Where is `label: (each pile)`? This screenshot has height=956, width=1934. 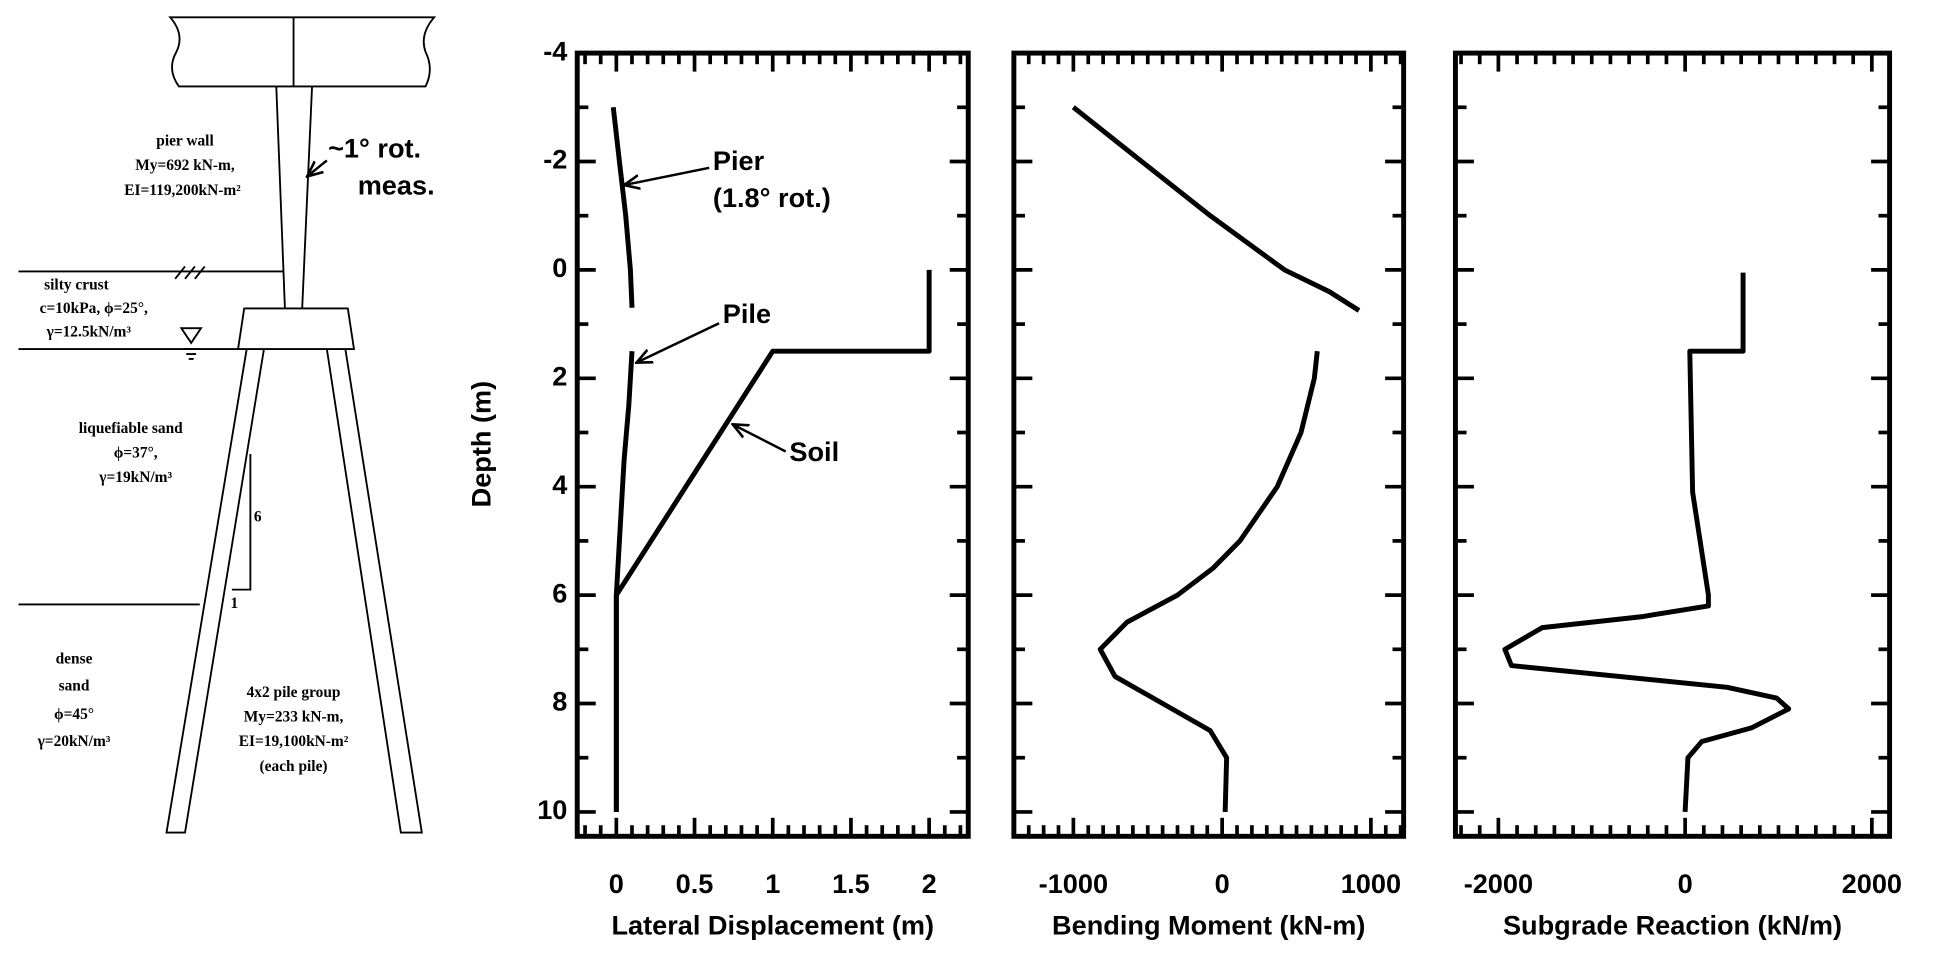 label: (each pile) is located at coordinates (294, 766).